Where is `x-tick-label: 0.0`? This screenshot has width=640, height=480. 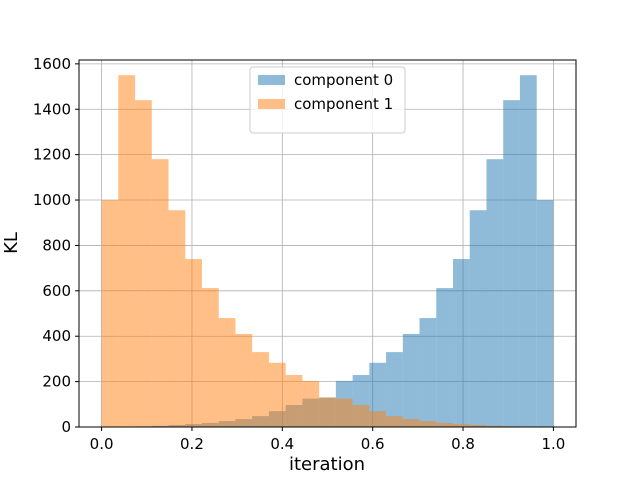 x-tick-label: 0.0 is located at coordinates (102, 444).